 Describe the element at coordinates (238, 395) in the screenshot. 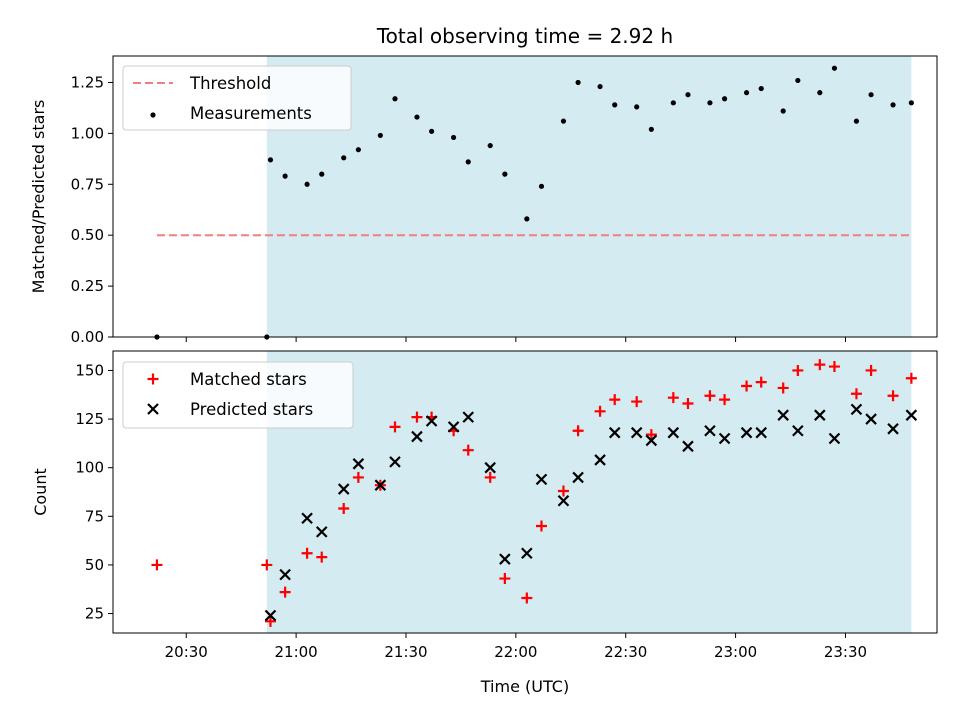

I see `bottom-legend-box` at that location.